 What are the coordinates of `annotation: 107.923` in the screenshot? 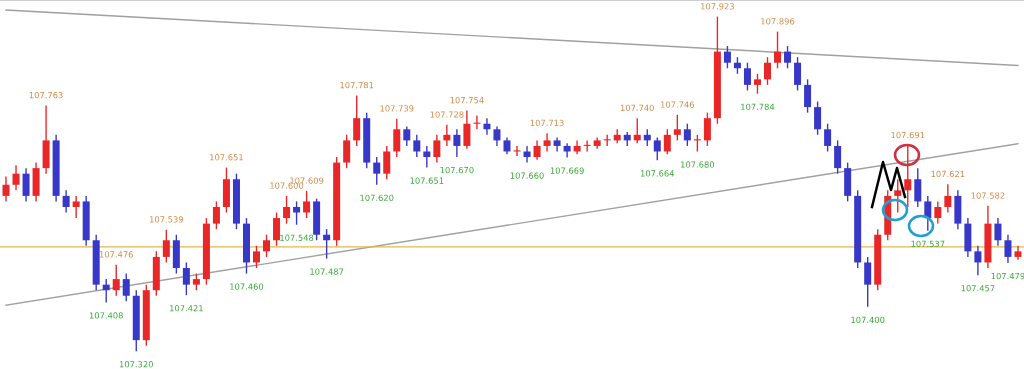 It's located at (717, 6).